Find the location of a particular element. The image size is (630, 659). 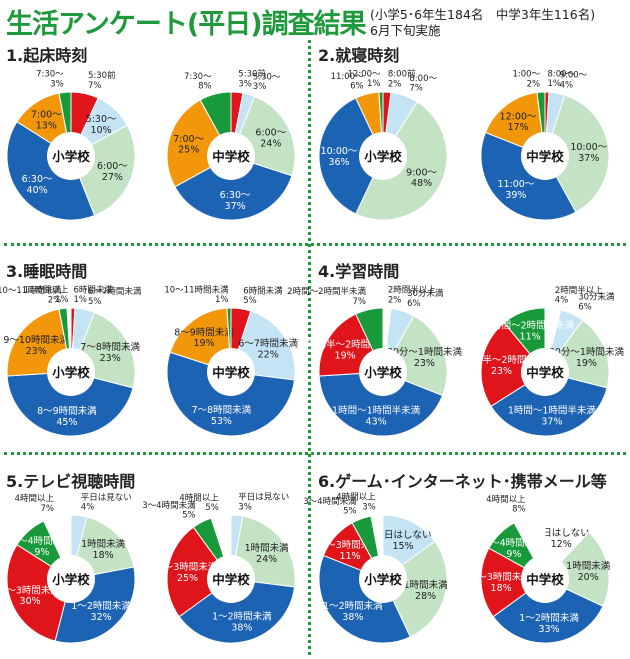

slice-label: 10～11時間未満 1% is located at coordinates (196, 294).